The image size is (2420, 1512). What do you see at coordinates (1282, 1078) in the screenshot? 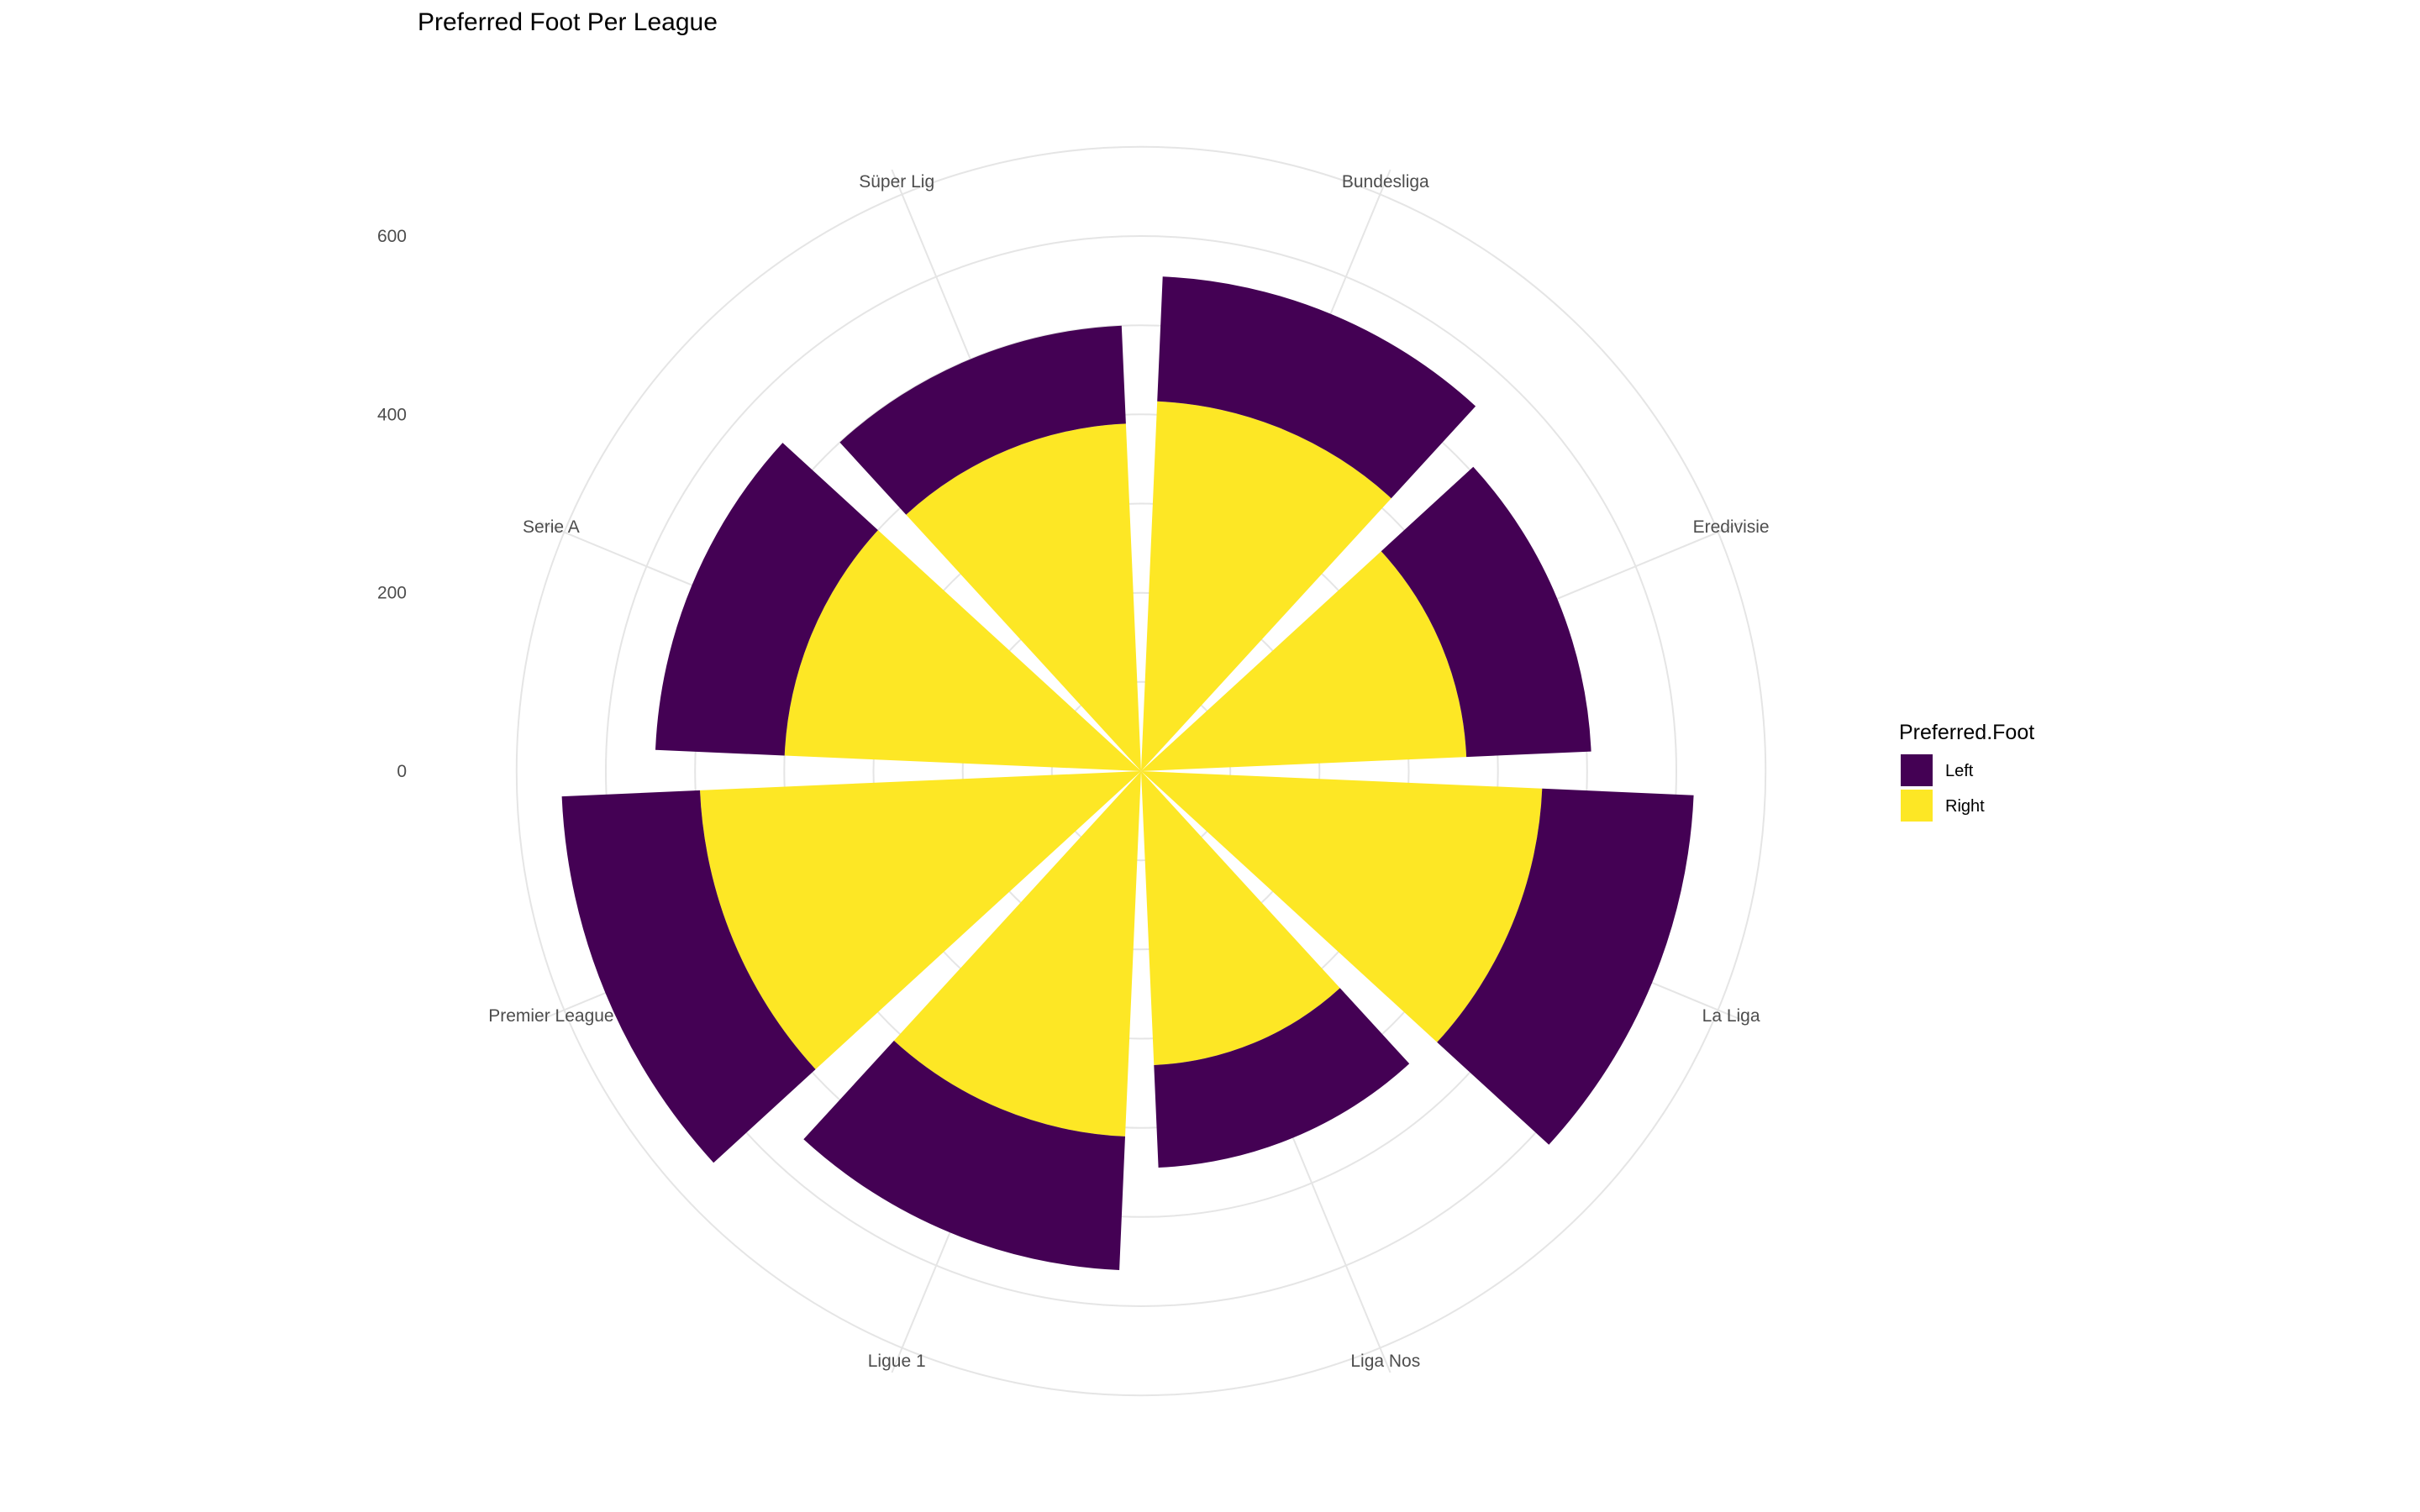
I see `bar-left-liga-nos` at bounding box center [1282, 1078].